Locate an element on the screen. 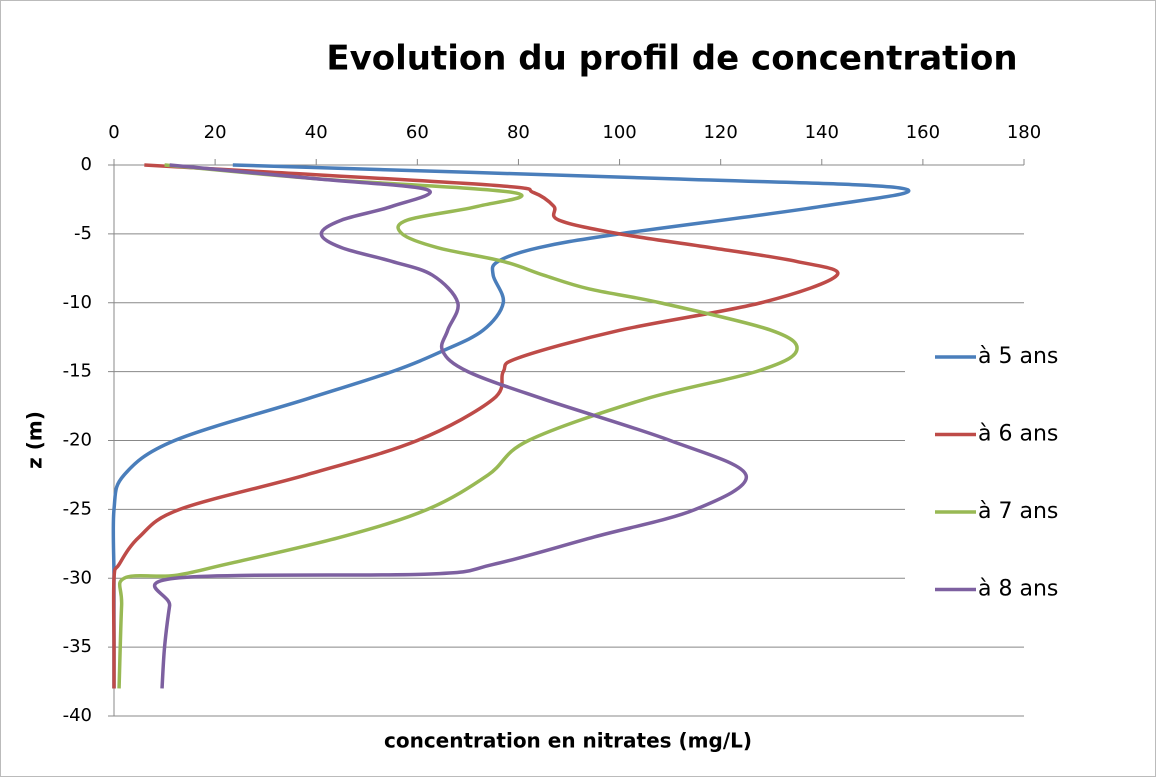 This screenshot has height=781, width=1156. chart-title: Evolution du profil de concentration is located at coordinates (671, 59).